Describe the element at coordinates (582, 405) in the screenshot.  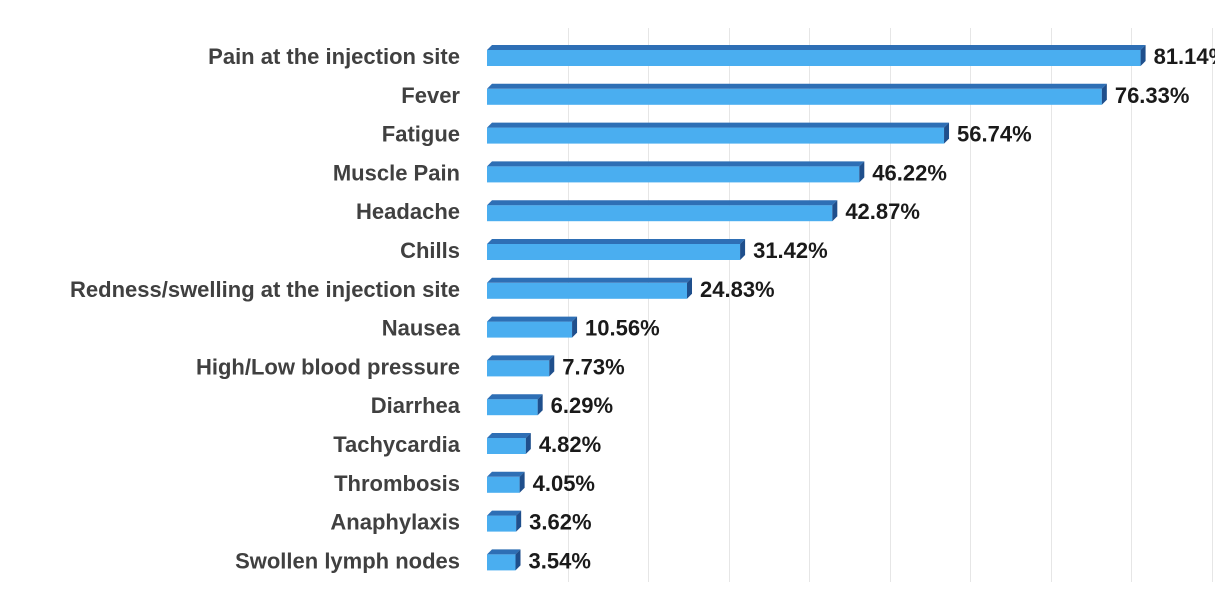
I see `value-label: 6.29%` at that location.